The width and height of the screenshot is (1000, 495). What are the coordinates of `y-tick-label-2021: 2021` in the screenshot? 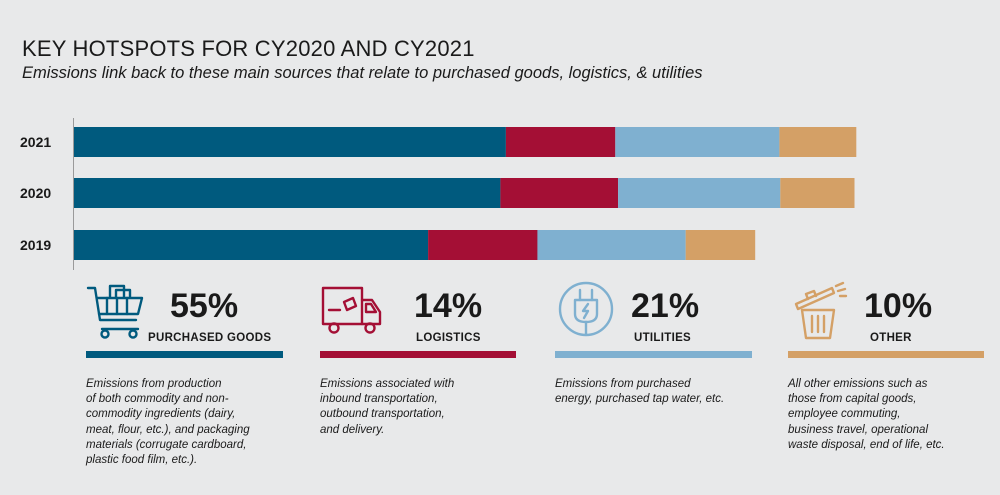 It's located at (35, 142).